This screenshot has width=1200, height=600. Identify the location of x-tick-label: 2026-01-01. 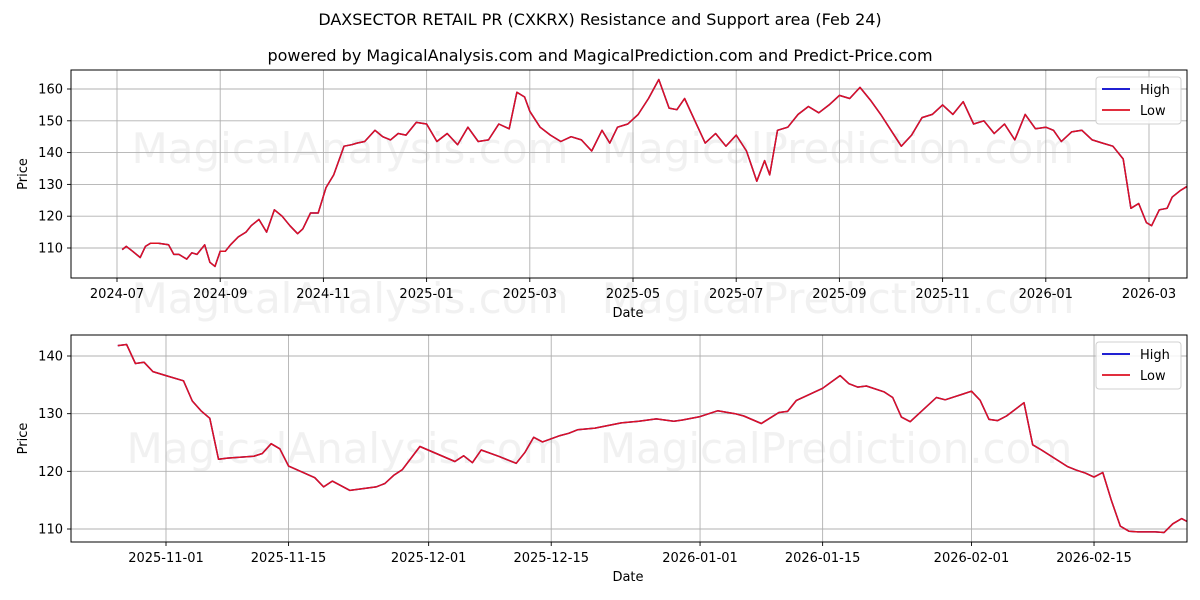
(700, 558).